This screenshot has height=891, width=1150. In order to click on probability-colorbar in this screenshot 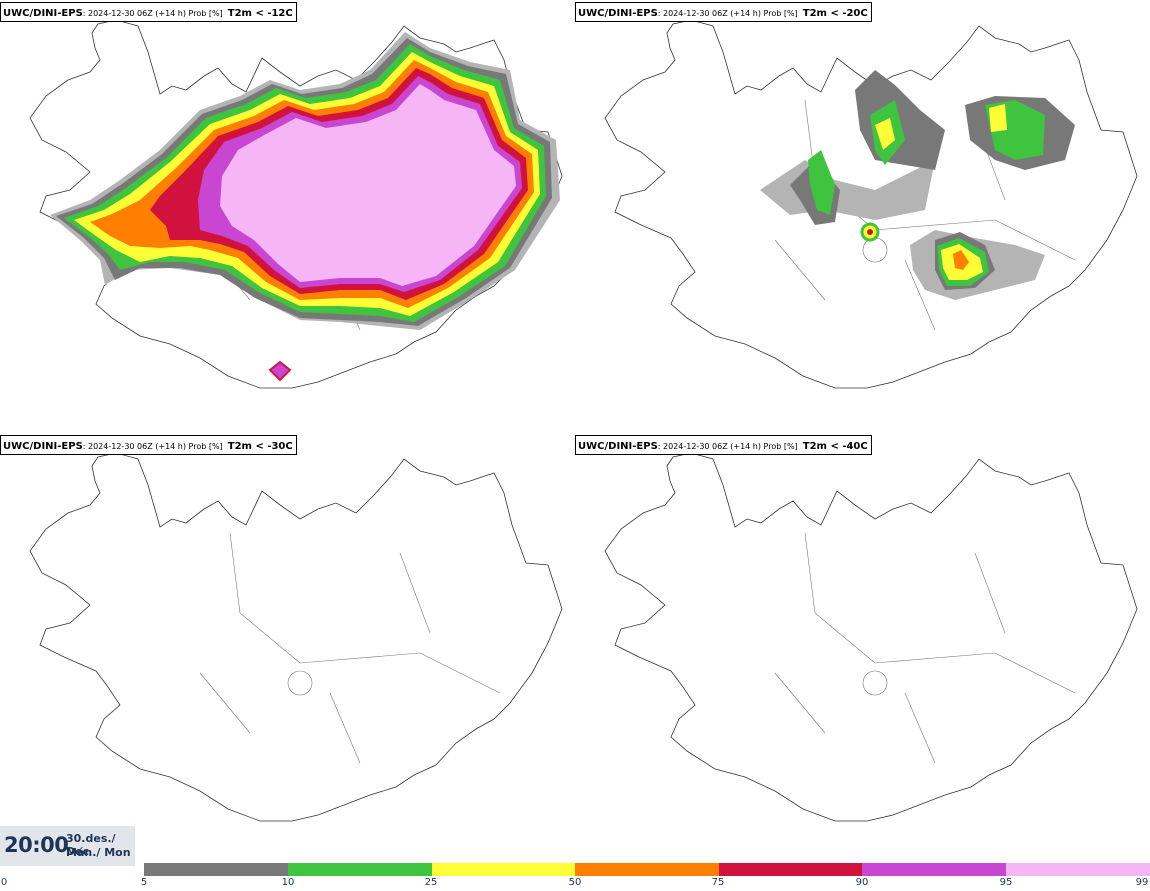, I will do `click(647, 869)`.